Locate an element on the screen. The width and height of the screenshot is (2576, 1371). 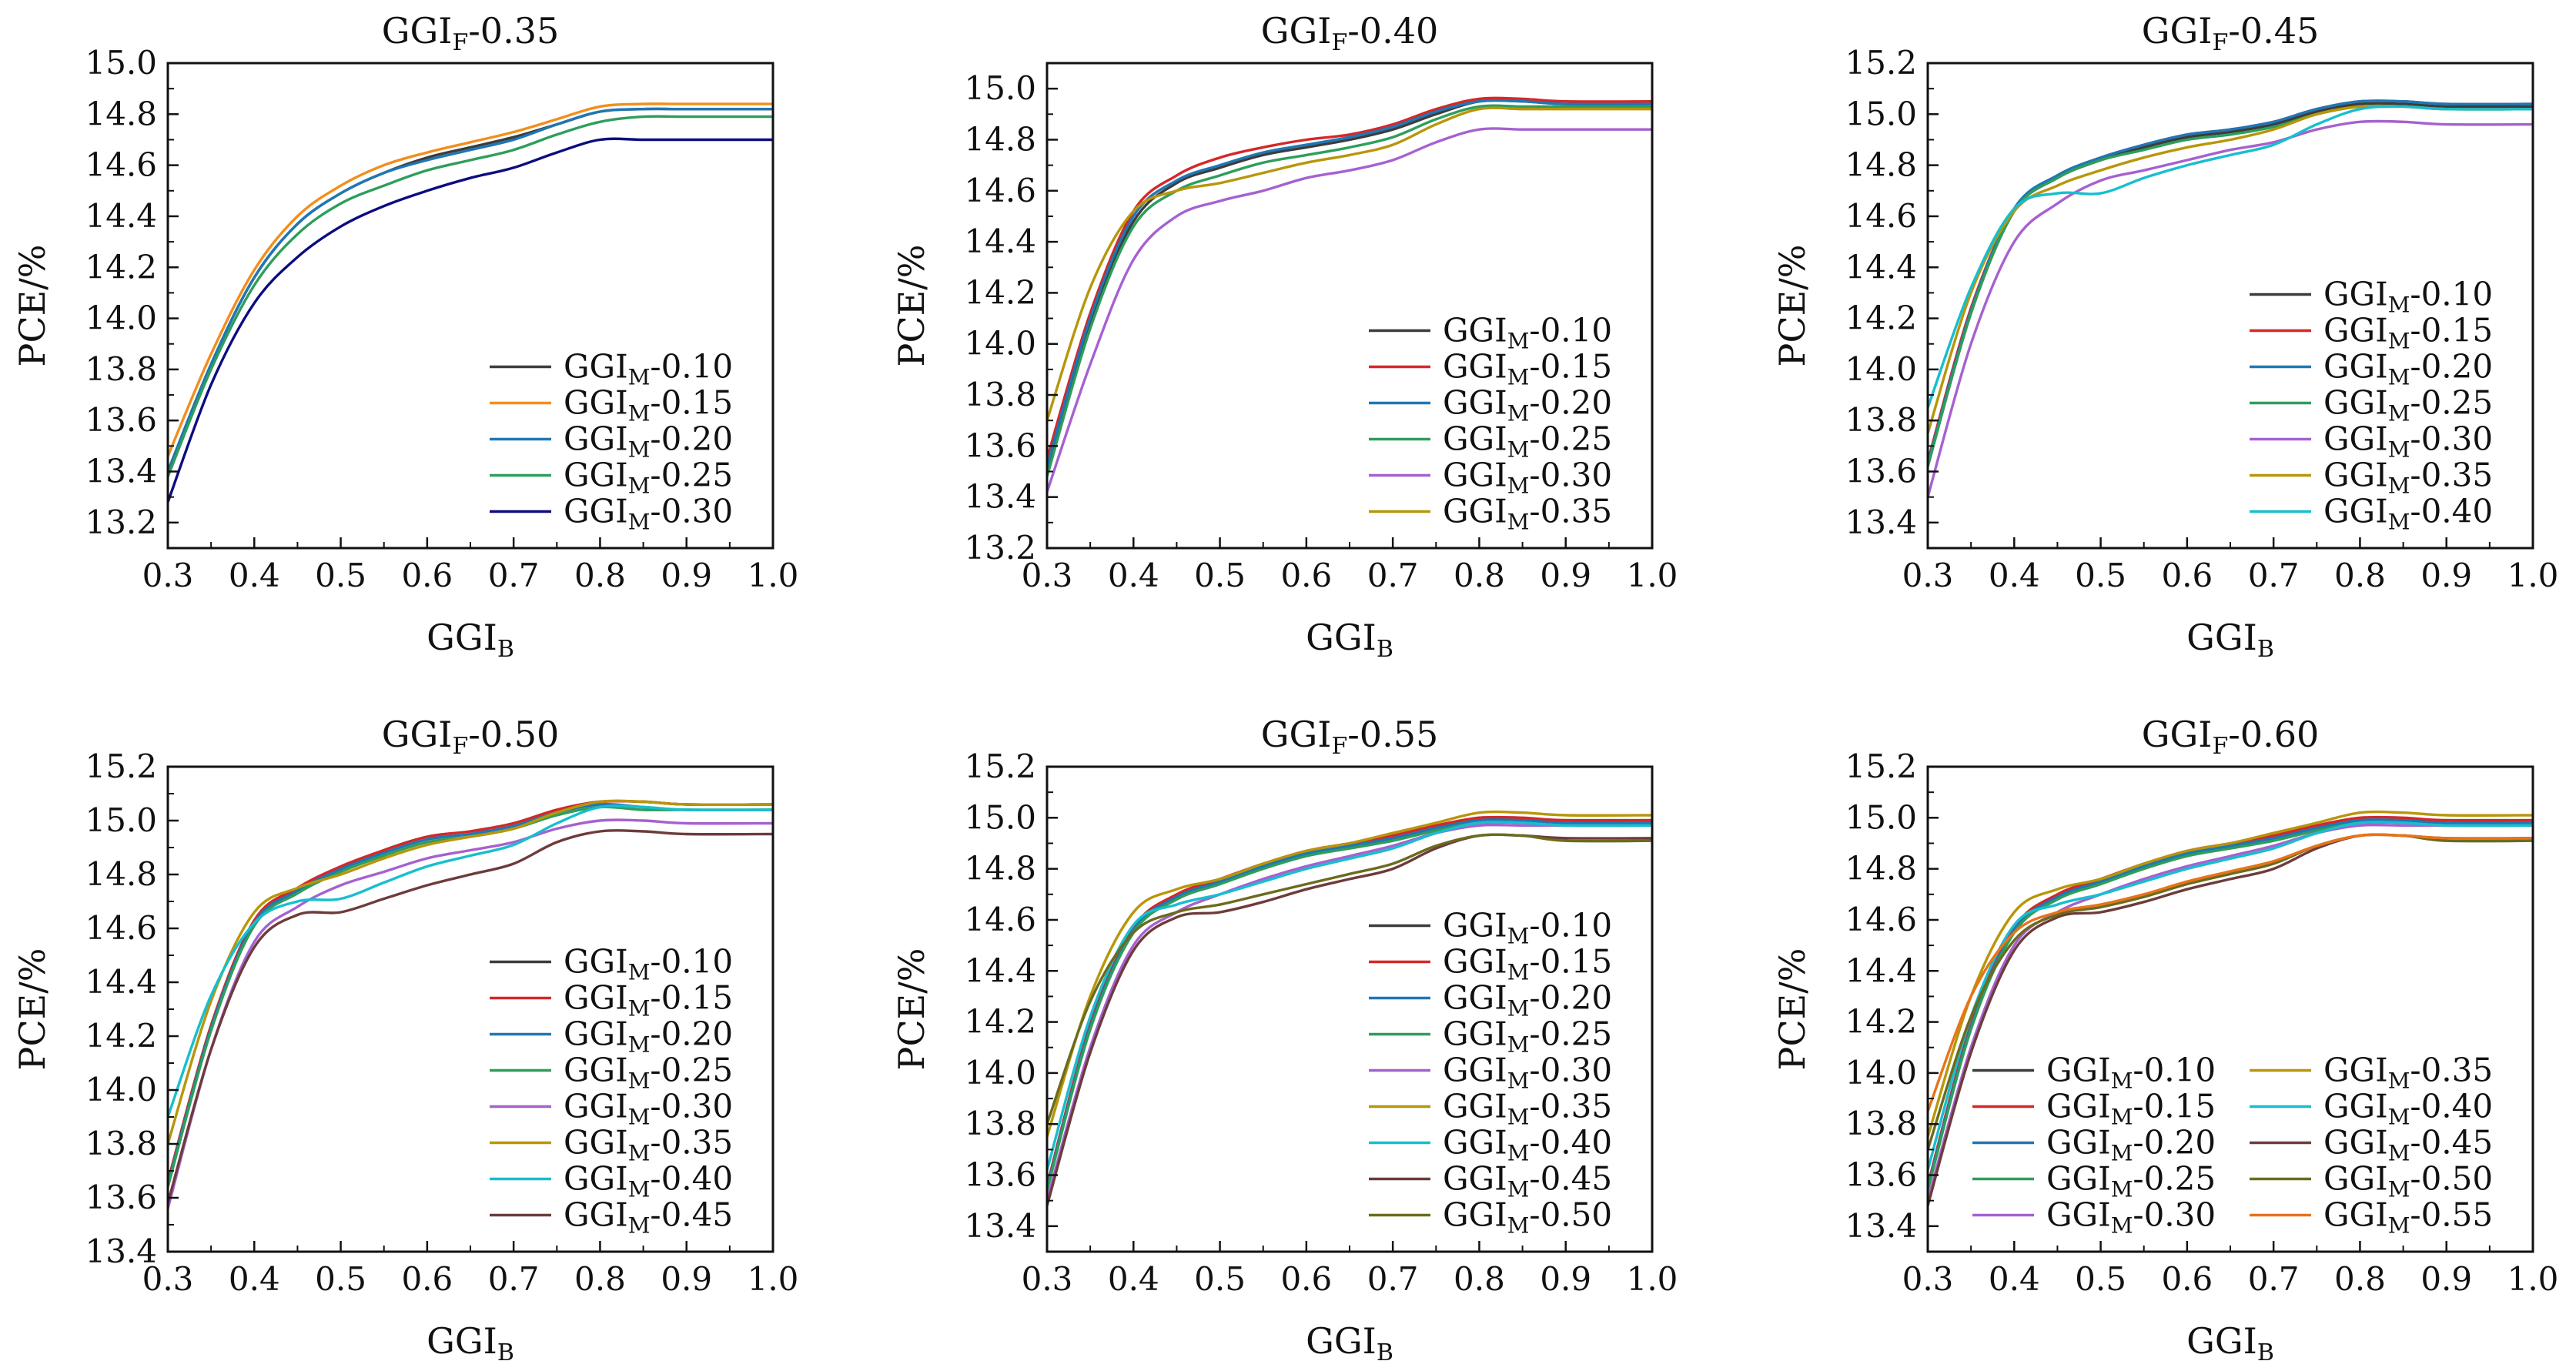
series-line-0.45 is located at coordinates (470, 1017).